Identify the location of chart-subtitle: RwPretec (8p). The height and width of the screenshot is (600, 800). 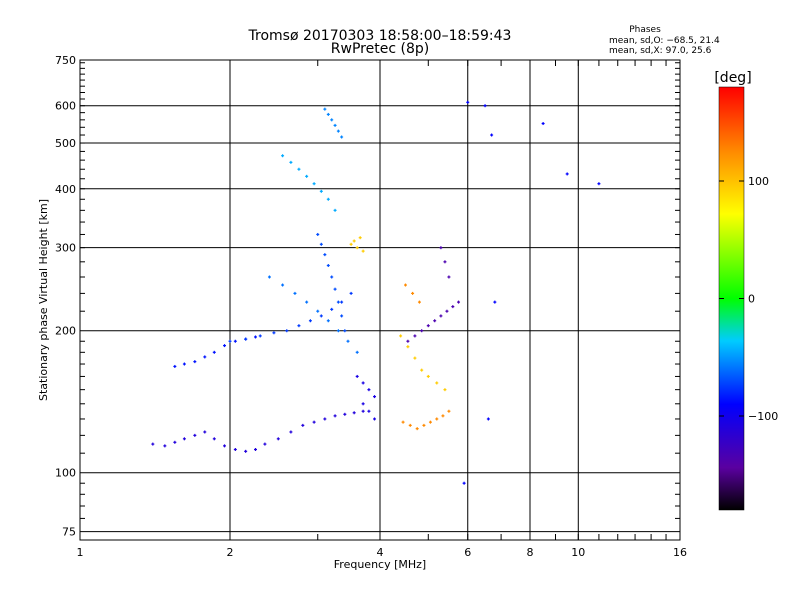
(380, 49).